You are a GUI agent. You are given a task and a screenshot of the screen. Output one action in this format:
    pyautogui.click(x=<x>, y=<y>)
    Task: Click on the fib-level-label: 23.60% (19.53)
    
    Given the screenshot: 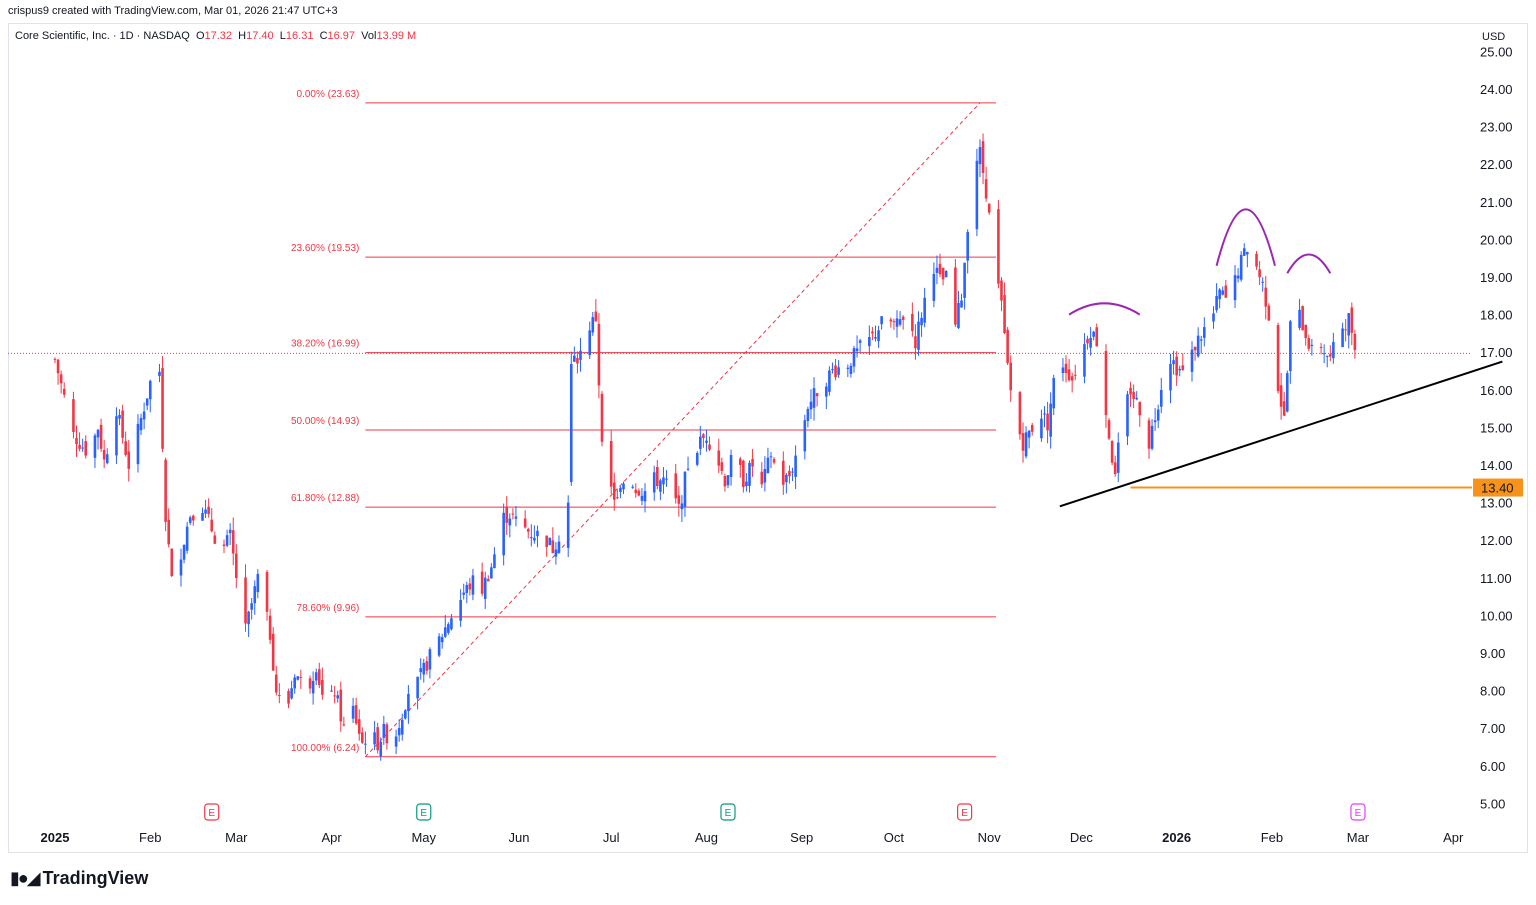 What is the action you would take?
    pyautogui.click(x=325, y=248)
    